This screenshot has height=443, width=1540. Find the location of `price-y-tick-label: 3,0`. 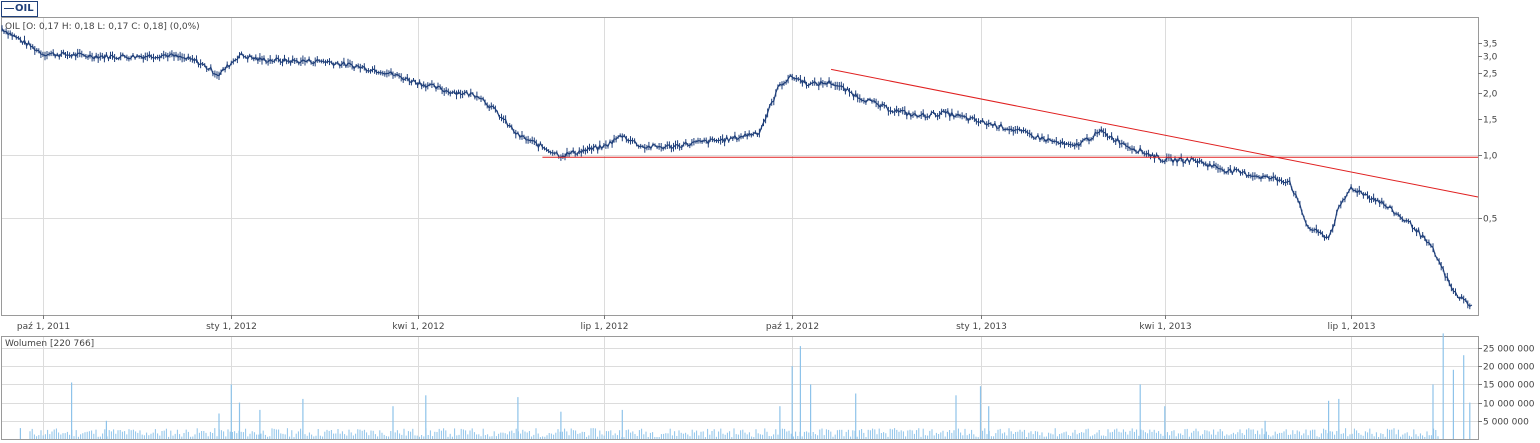

price-y-tick-label: 3,0 is located at coordinates (1490, 58).